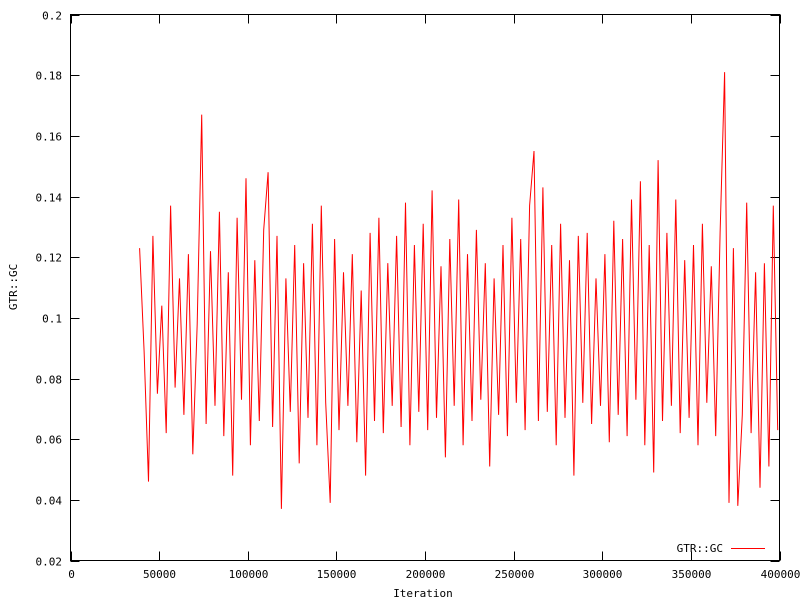  Describe the element at coordinates (52, 319) in the screenshot. I see `y-tick-label: 0.1` at that location.